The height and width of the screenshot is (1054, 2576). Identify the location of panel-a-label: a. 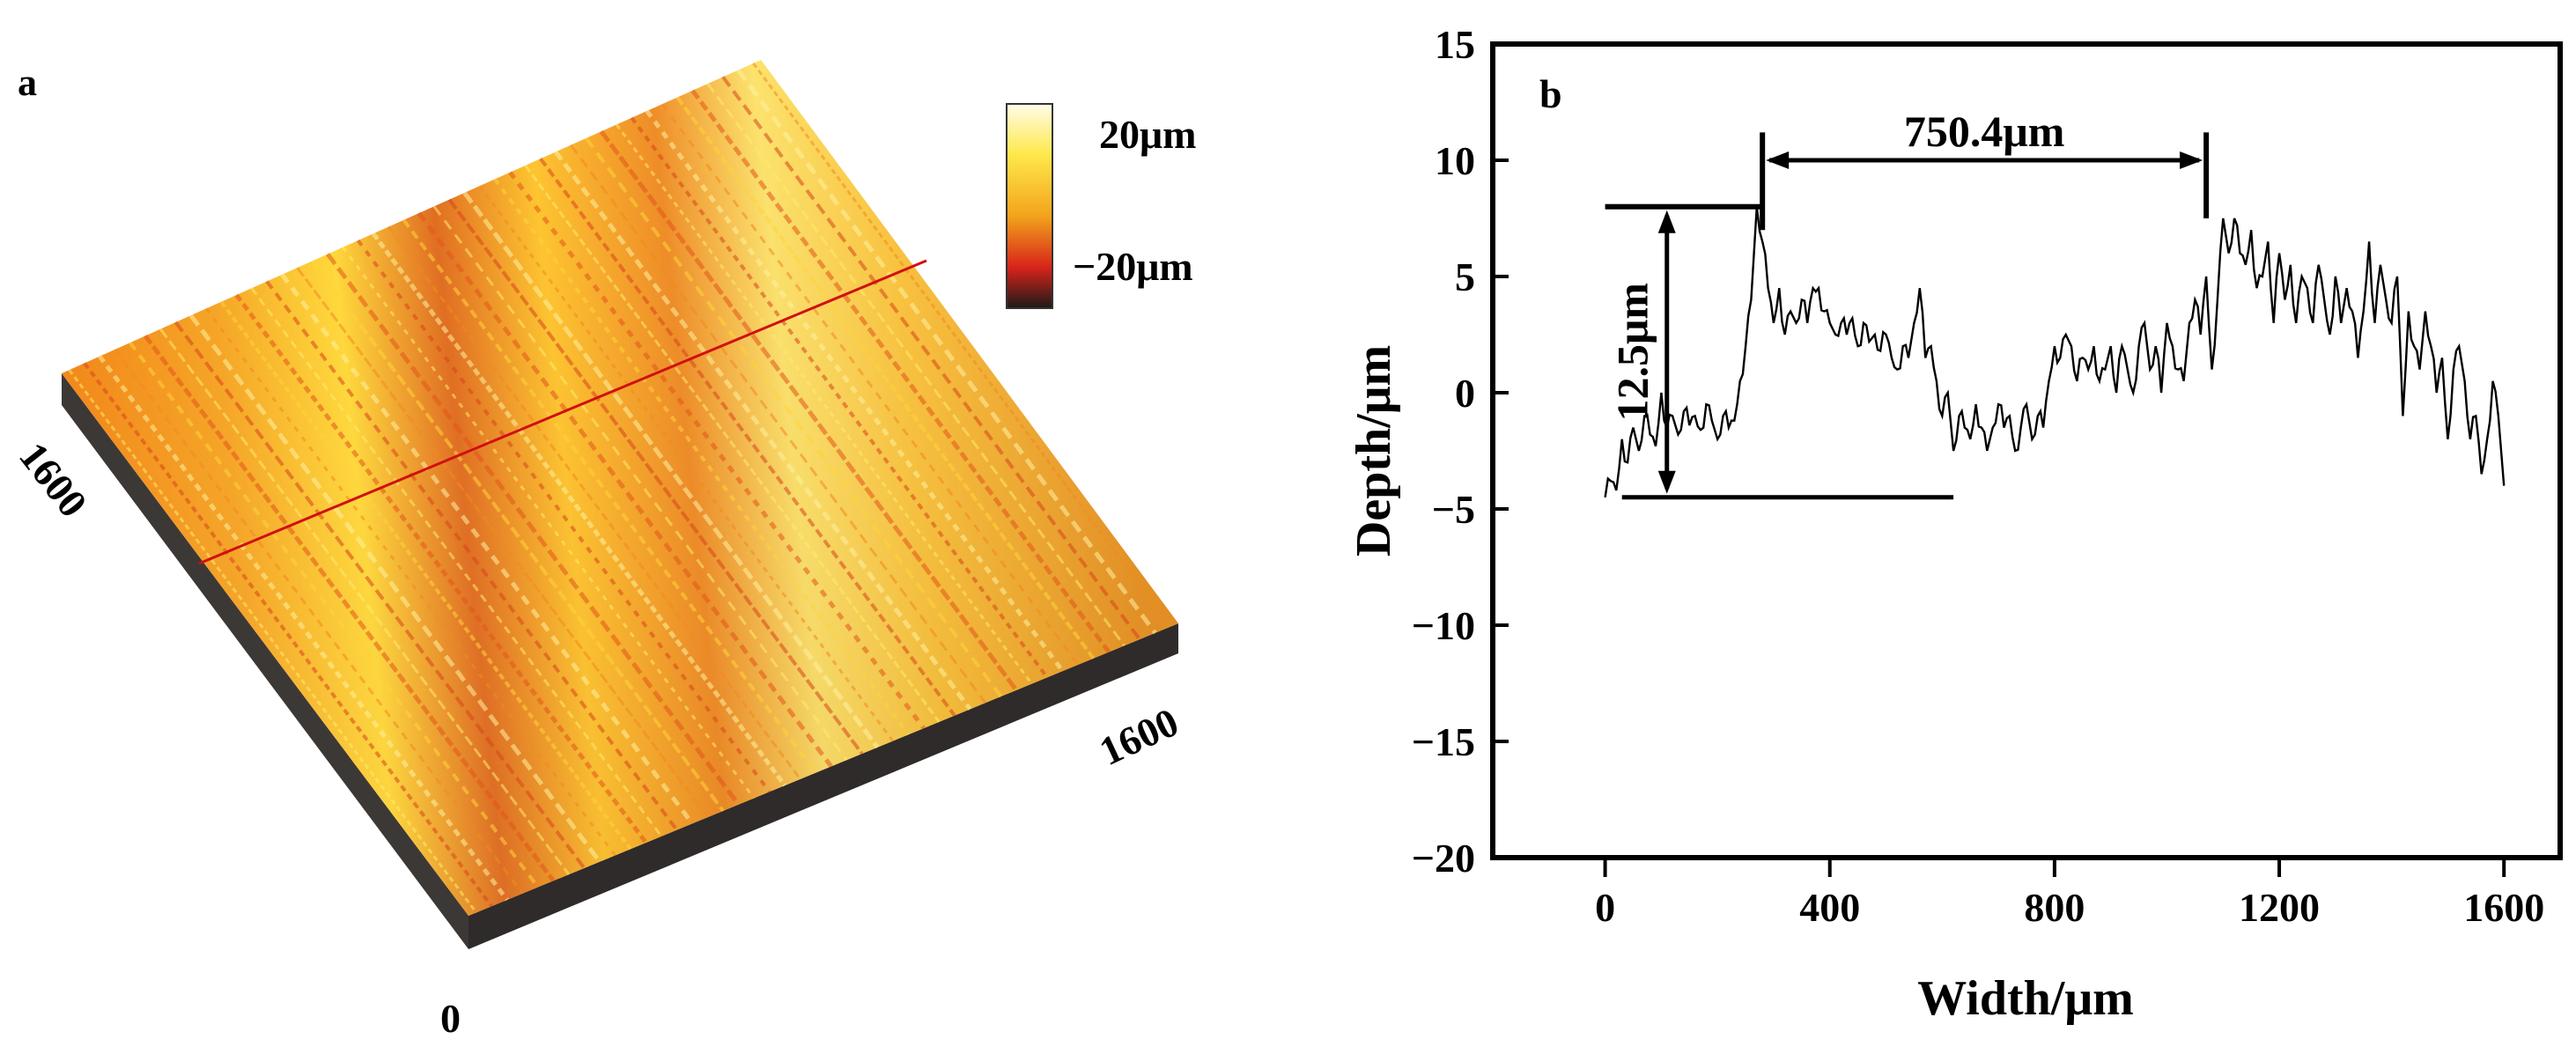
(27, 82).